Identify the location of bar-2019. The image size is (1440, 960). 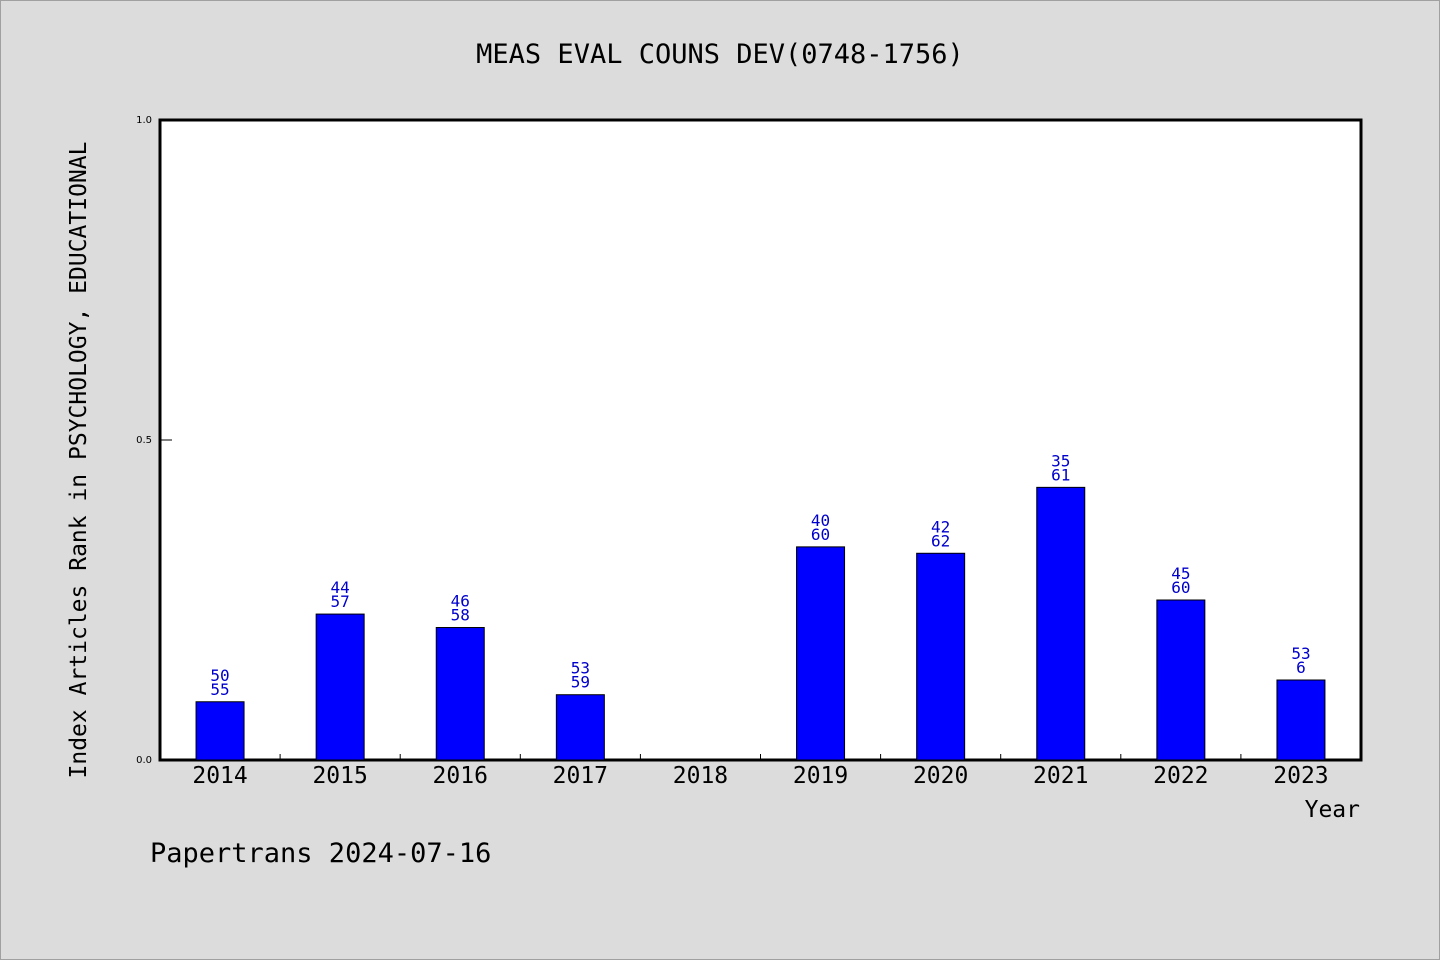
(821, 653).